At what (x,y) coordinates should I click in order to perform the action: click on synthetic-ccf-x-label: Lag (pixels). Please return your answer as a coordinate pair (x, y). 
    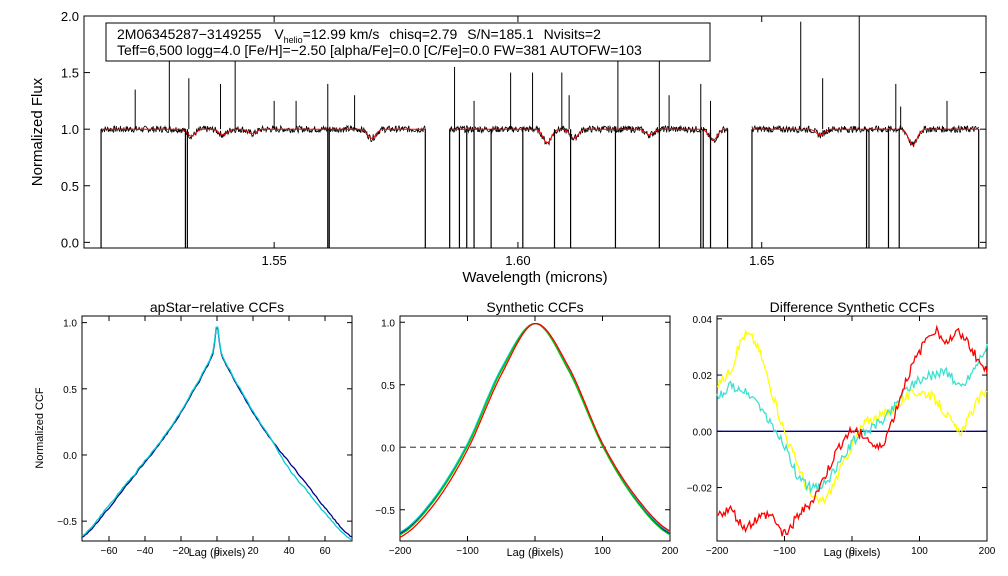
    Looking at the image, I should click on (535, 553).